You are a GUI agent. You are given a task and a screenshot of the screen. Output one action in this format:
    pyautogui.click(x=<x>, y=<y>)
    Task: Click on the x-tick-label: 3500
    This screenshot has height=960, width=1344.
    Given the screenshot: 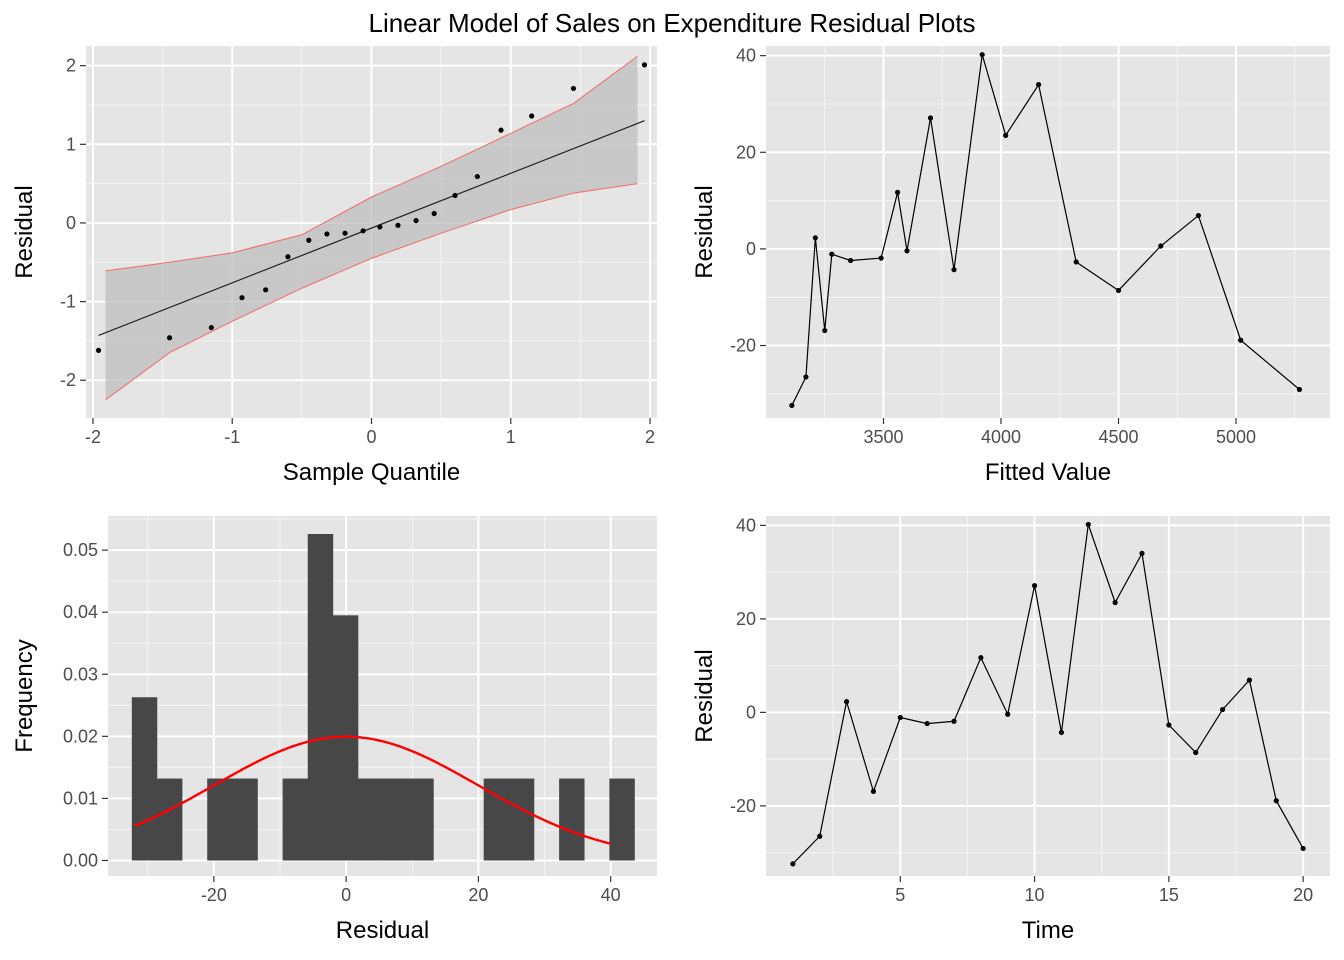 What is the action you would take?
    pyautogui.click(x=883, y=437)
    